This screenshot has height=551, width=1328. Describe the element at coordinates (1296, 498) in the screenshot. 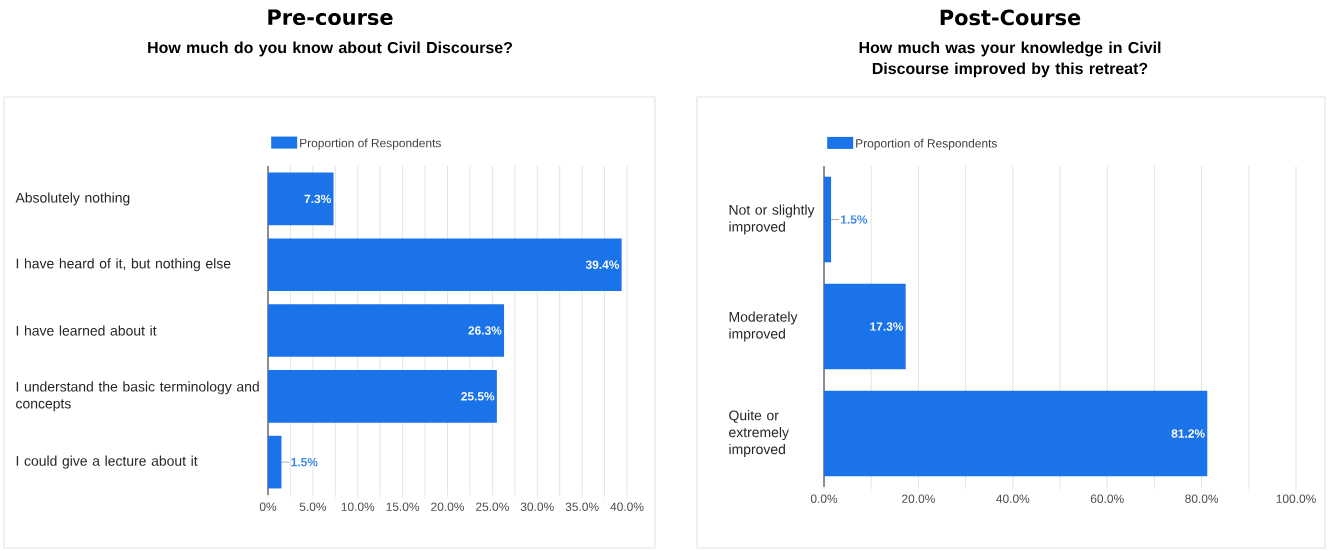

I see `x-tick-label: 100.0%` at that location.